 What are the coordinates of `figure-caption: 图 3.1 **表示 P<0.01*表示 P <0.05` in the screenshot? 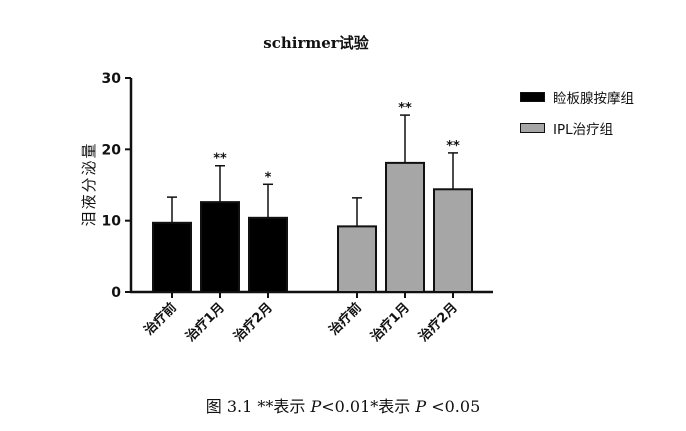 It's located at (343, 405).